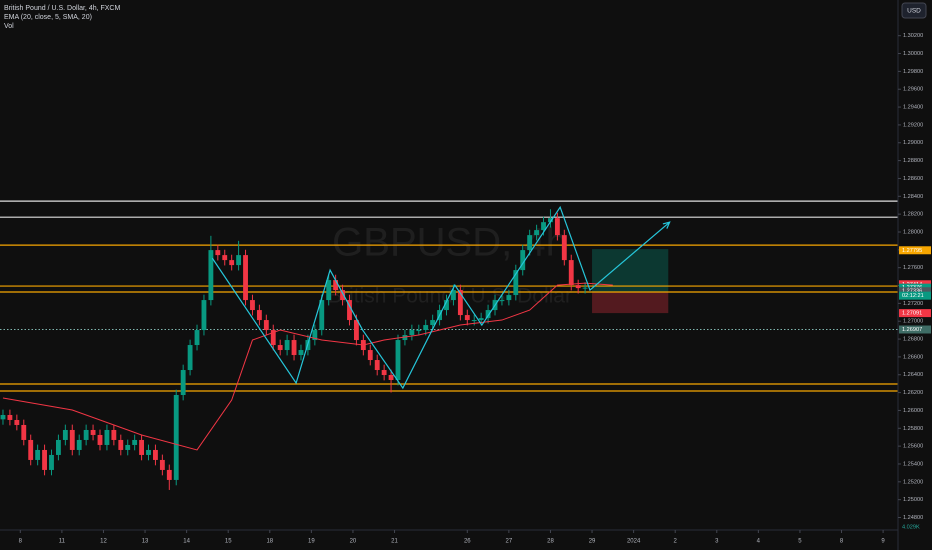  What do you see at coordinates (800, 542) in the screenshot?
I see `x-tick-label: 5` at bounding box center [800, 542].